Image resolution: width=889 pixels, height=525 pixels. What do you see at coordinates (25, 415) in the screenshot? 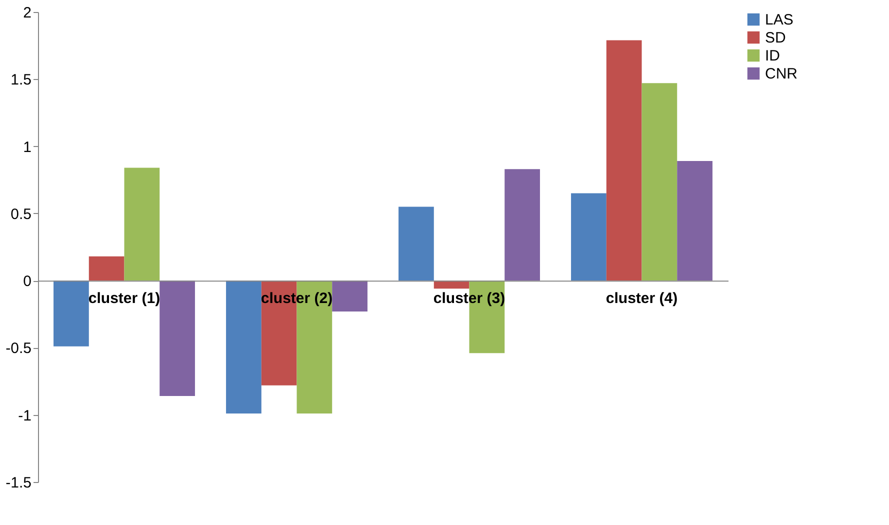
I see `y-tick-label: -1` at bounding box center [25, 415].